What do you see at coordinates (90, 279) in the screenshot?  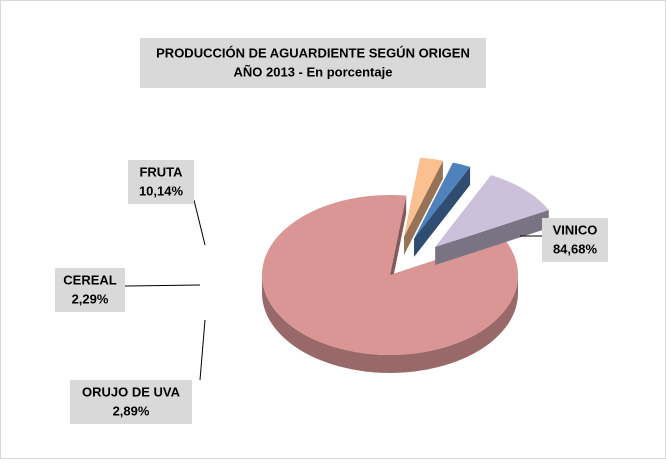 I see `slice-label: CEREAL` at bounding box center [90, 279].